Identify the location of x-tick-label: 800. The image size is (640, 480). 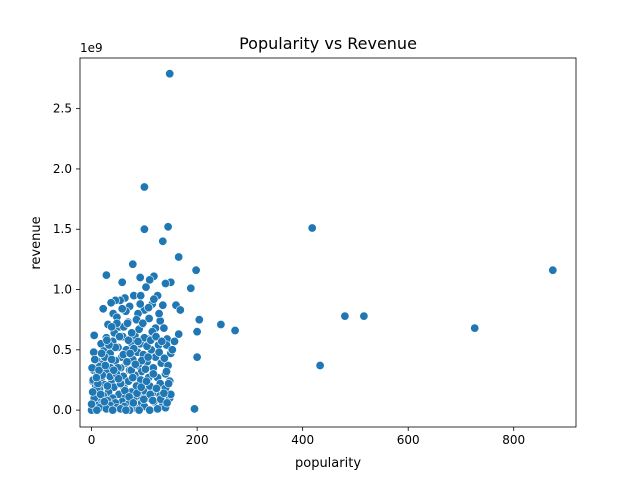
(513, 440).